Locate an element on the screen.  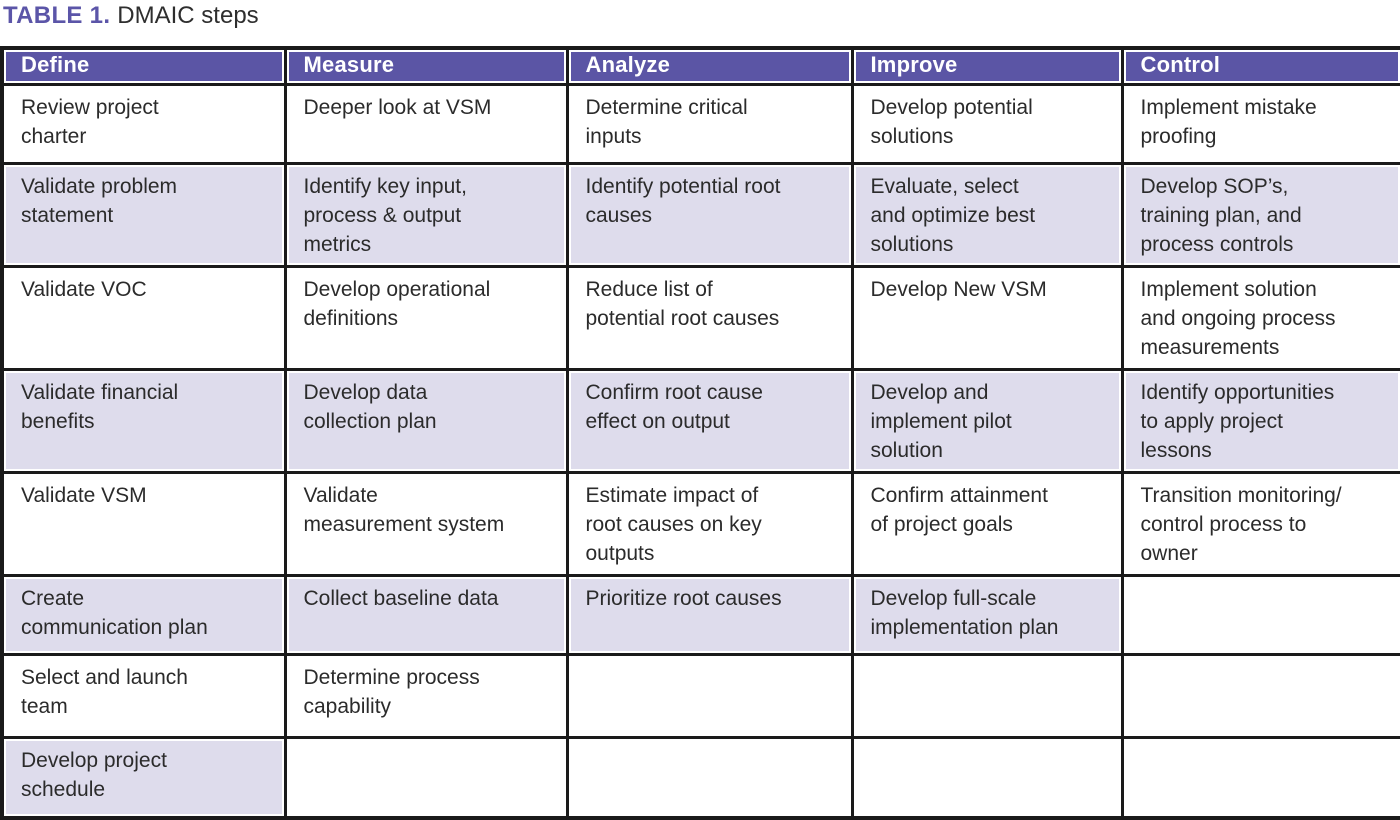
cell-define-row-4: Validate financial benefits is located at coordinates (143, 420).